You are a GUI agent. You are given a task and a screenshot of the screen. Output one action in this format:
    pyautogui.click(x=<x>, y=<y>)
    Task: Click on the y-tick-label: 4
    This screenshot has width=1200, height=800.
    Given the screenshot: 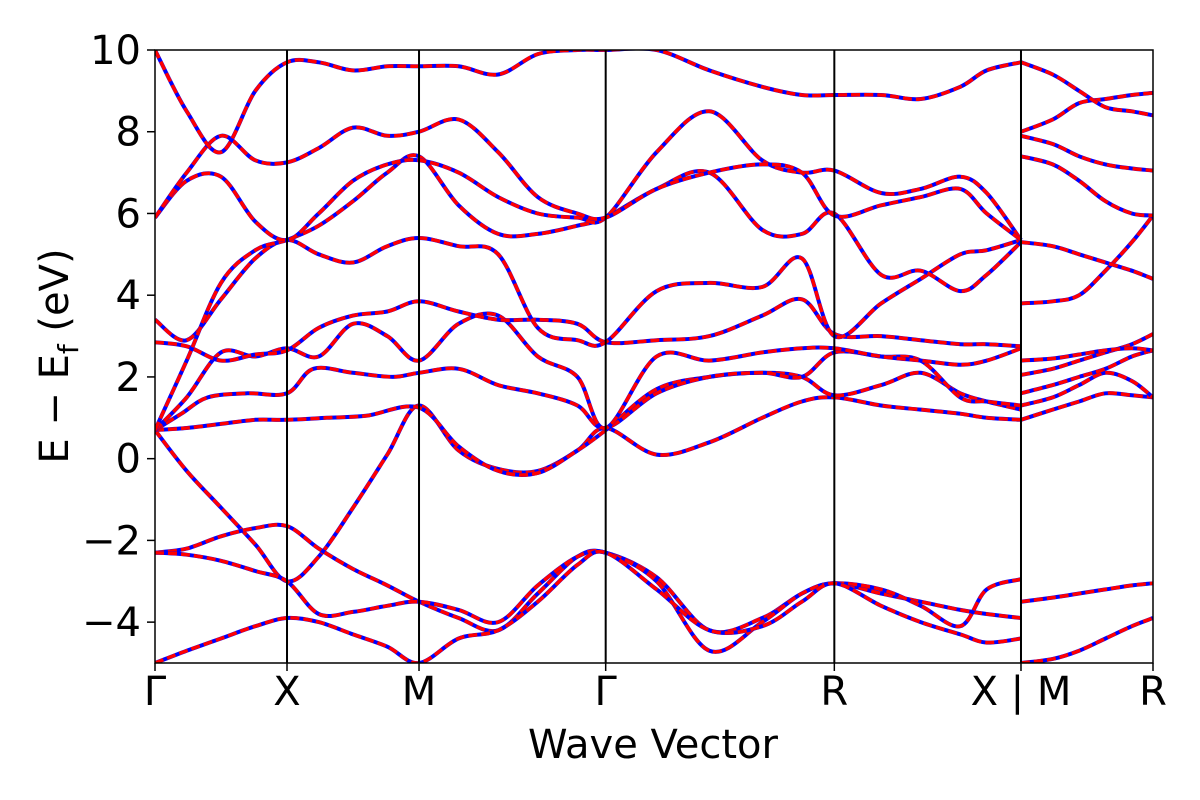 What is the action you would take?
    pyautogui.click(x=128, y=296)
    